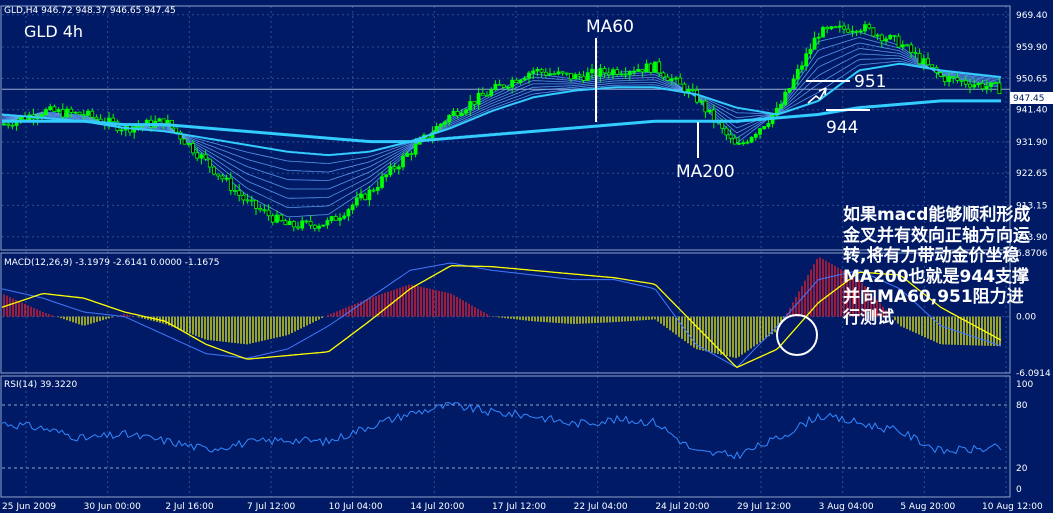  What do you see at coordinates (1029, 99) in the screenshot?
I see `current-price-tag: 947.45` at bounding box center [1029, 99].